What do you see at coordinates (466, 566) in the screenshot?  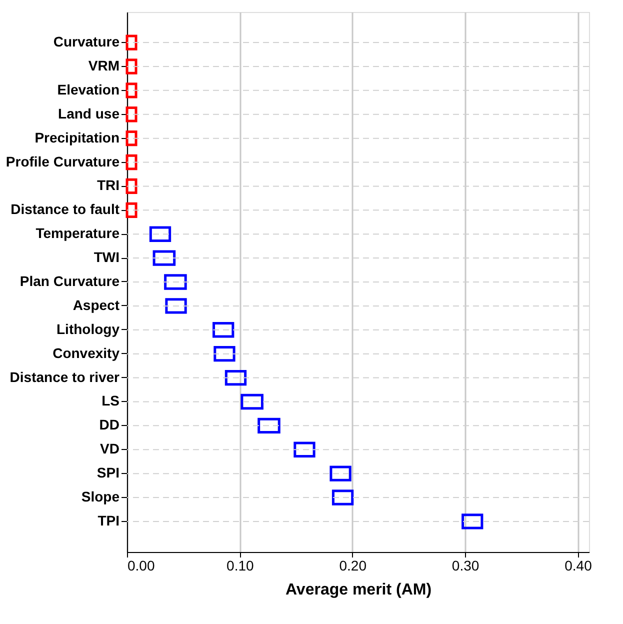 I see `x-tick-label: 0.30` at bounding box center [466, 566].